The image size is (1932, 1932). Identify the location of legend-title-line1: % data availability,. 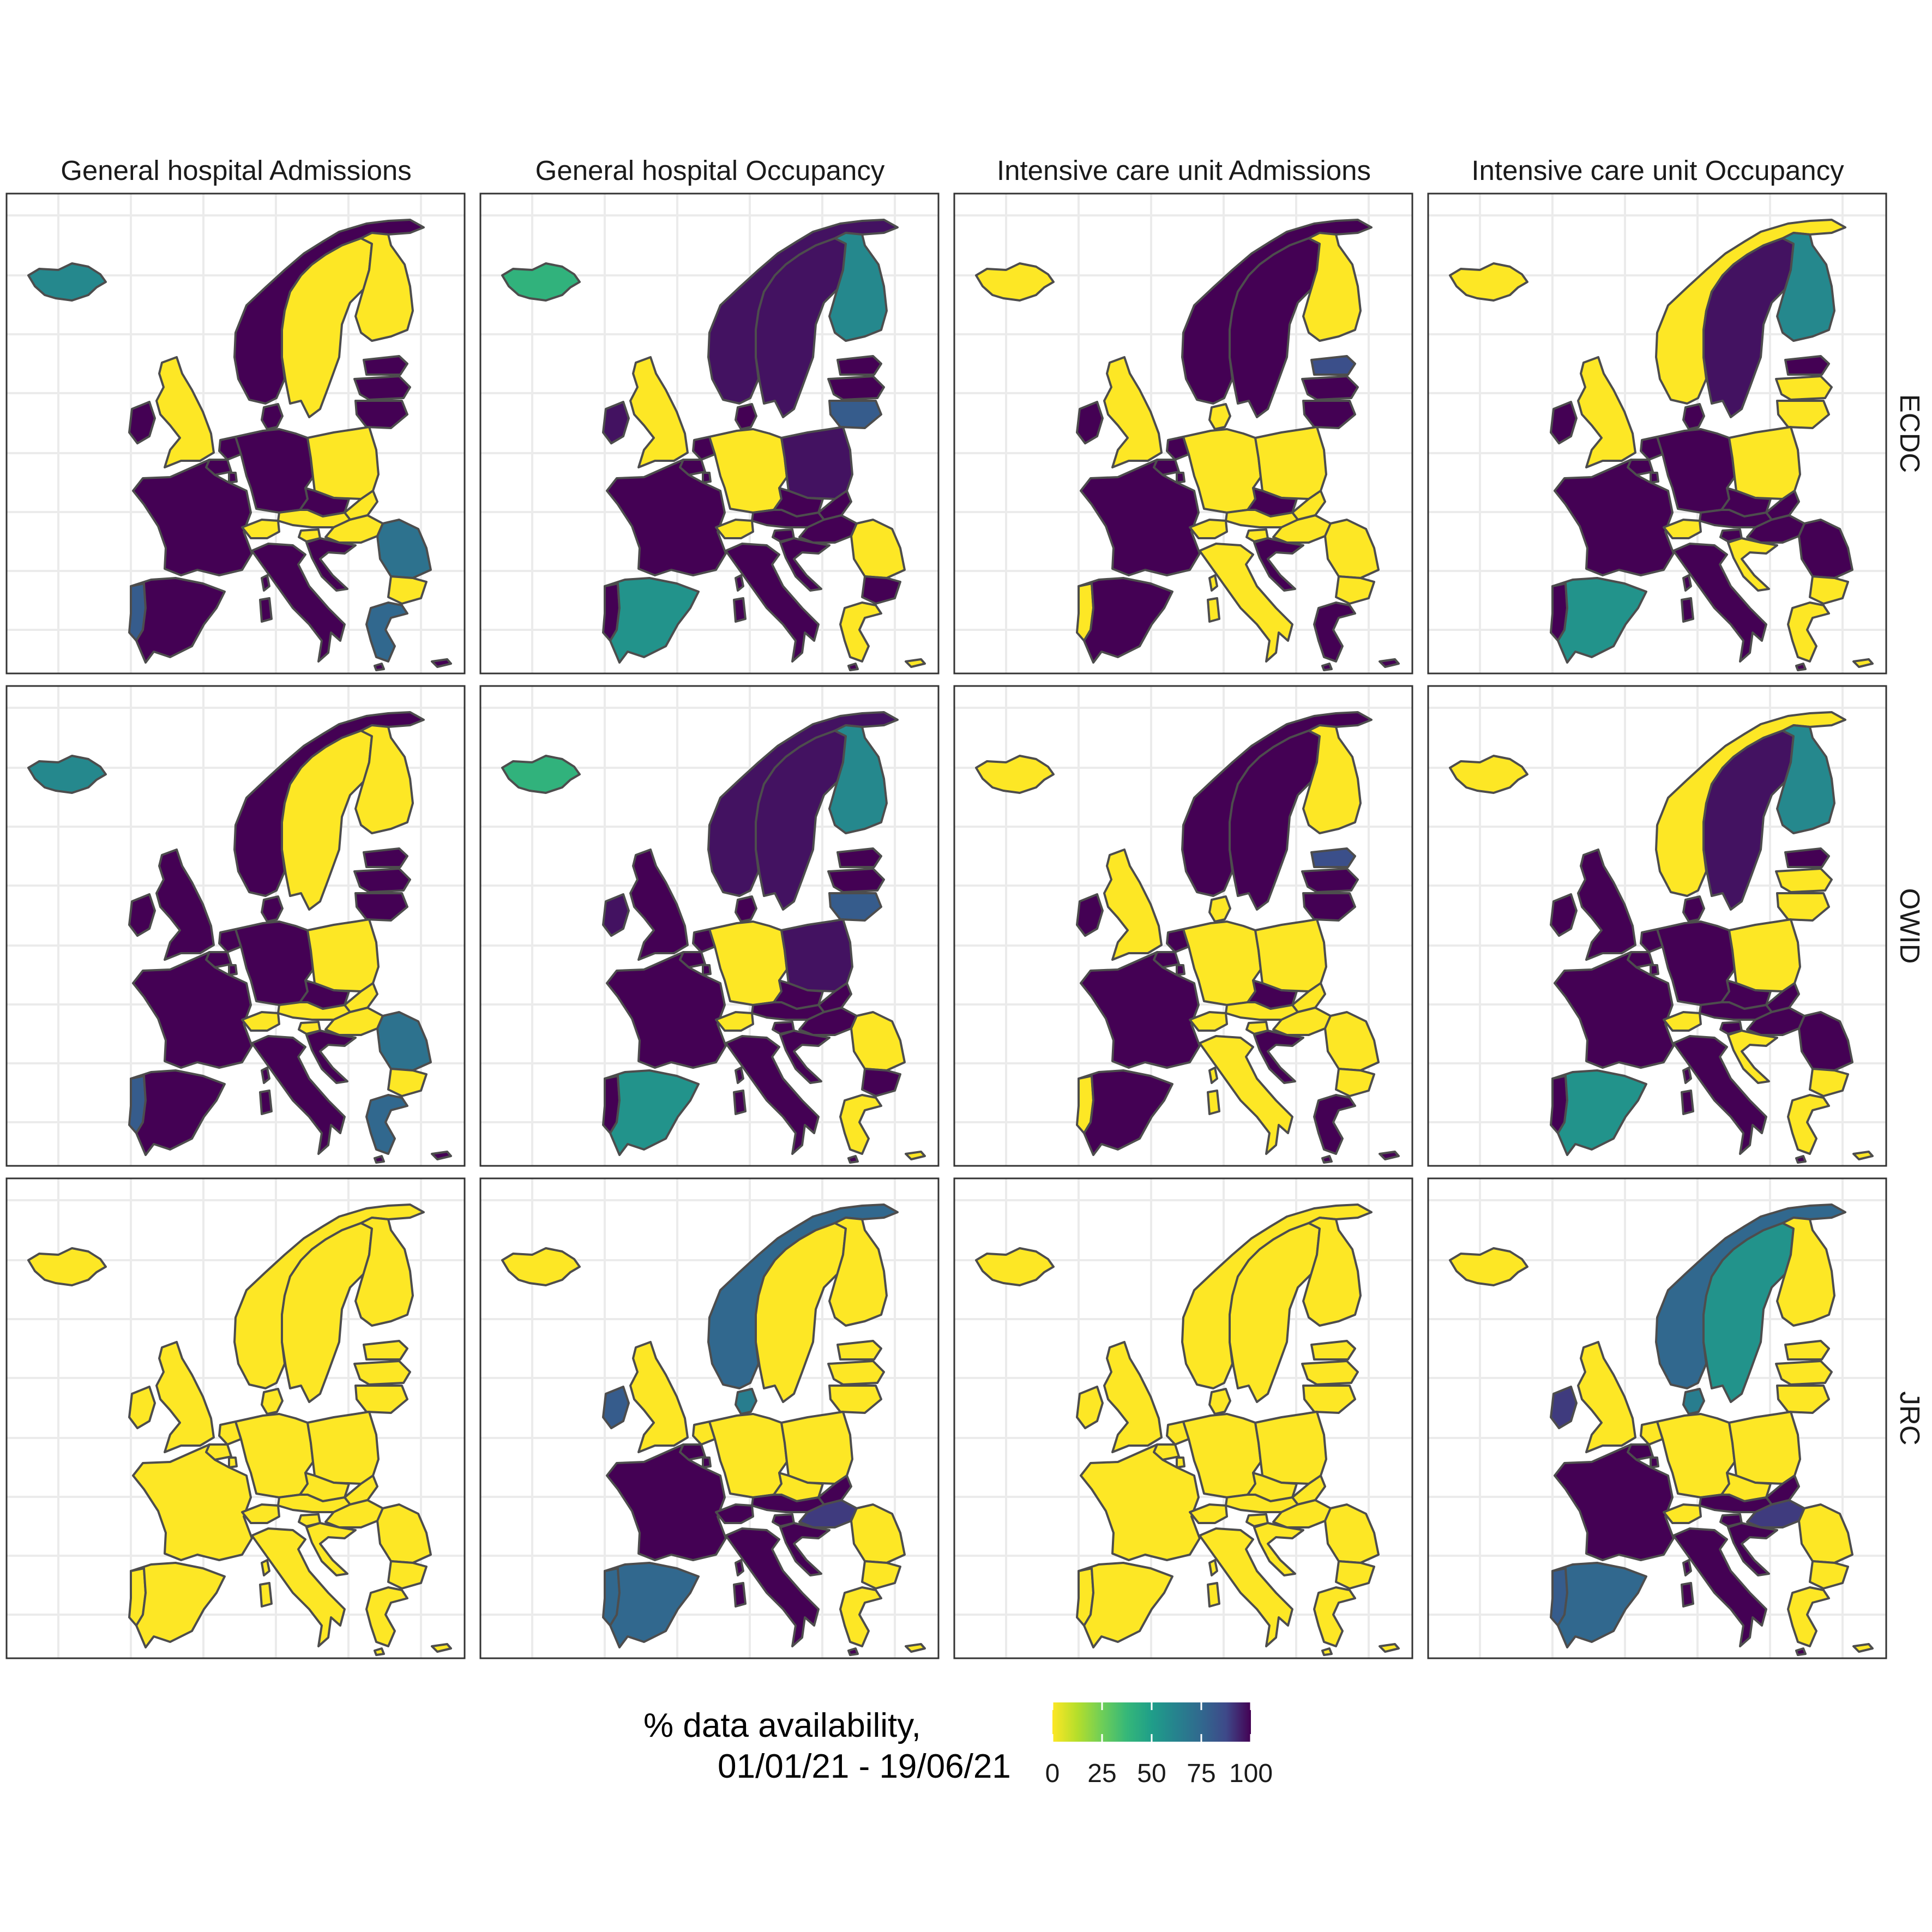
(782, 1725).